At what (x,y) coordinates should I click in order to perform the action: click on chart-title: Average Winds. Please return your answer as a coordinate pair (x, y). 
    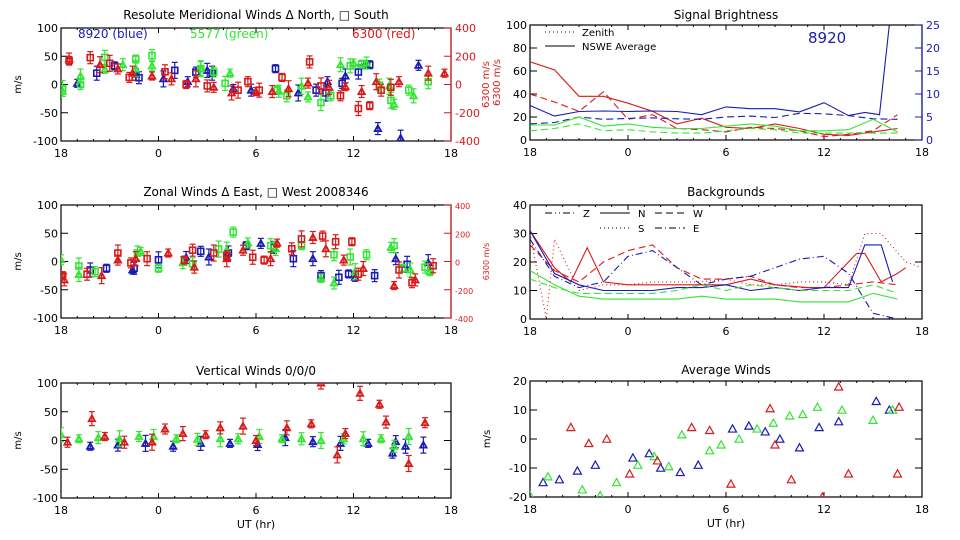
    Looking at the image, I should click on (726, 370).